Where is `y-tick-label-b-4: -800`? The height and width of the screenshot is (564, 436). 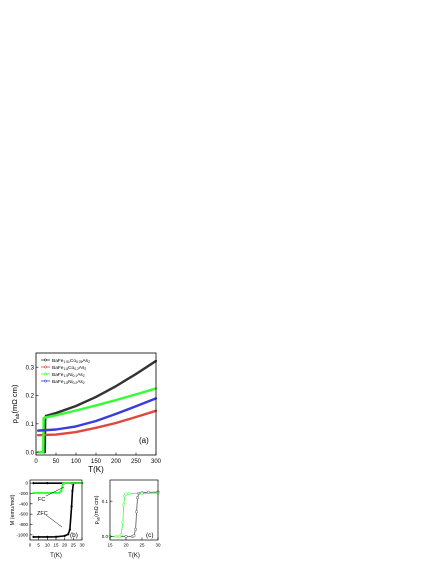
y-tick-label-b-4: -800 is located at coordinates (24, 524).